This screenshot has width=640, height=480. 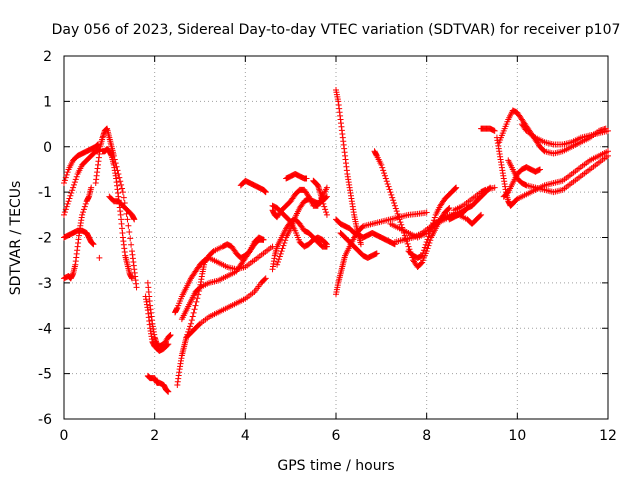 What do you see at coordinates (326, 187) in the screenshot?
I see `data-point-track-q` at bounding box center [326, 187].